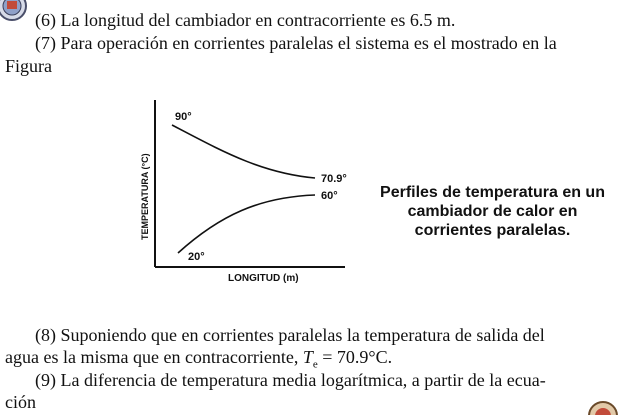 This screenshot has height=415, width=628. Describe the element at coordinates (355, 357) in the screenshot. I see `paragraph-8-text-post: = 70.9°C.` at that location.